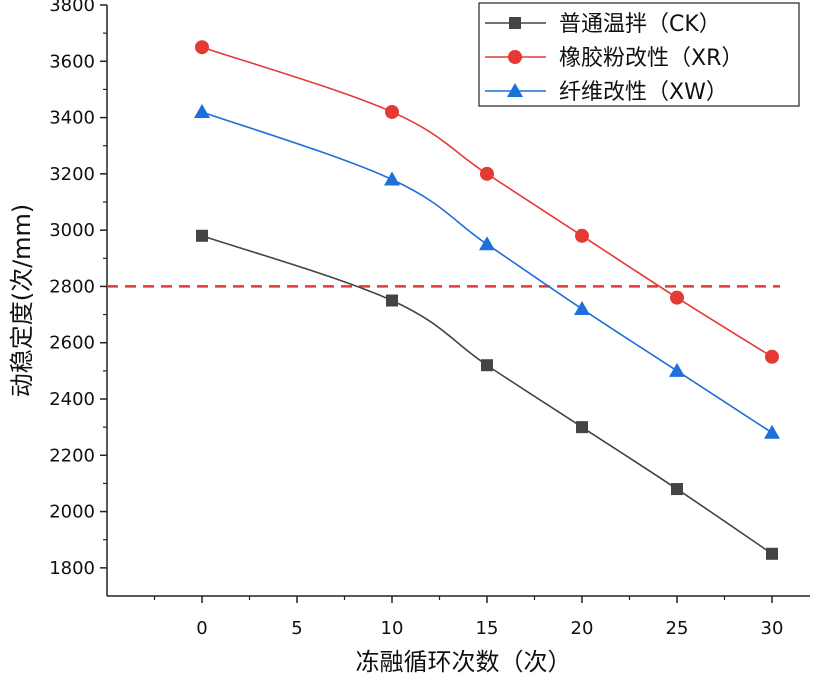 Image resolution: width=815 pixels, height=683 pixels. Describe the element at coordinates (643, 92) in the screenshot. I see `legend-label: 纤维改性（XW）` at that location.